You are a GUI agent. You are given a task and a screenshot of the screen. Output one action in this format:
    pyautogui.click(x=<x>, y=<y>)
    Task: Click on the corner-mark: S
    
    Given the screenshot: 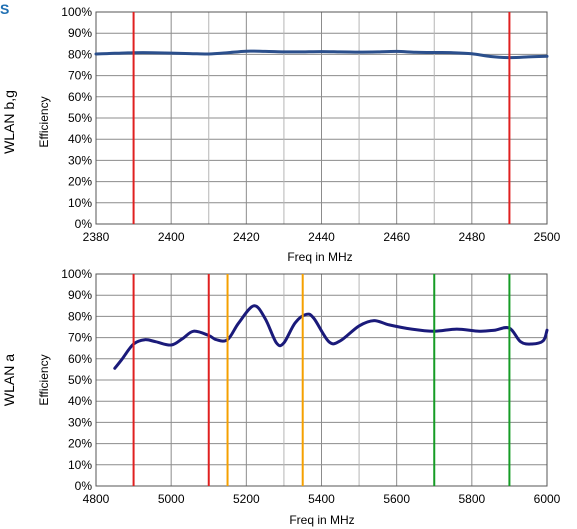 What is the action you would take?
    pyautogui.click(x=4, y=9)
    